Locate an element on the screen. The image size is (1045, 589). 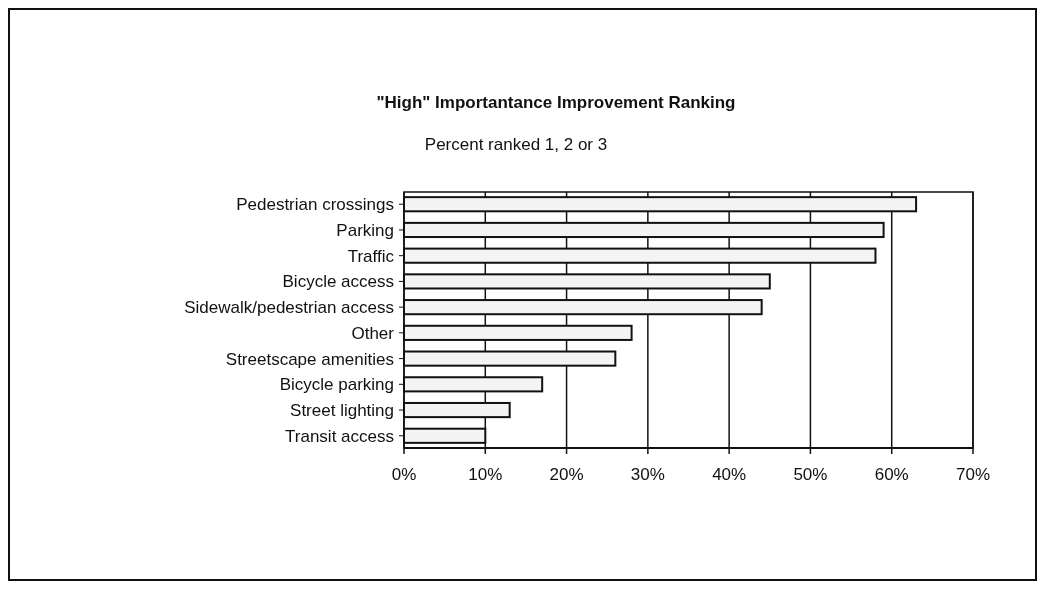
y-tick-label: Street lighting is located at coordinates (342, 411).